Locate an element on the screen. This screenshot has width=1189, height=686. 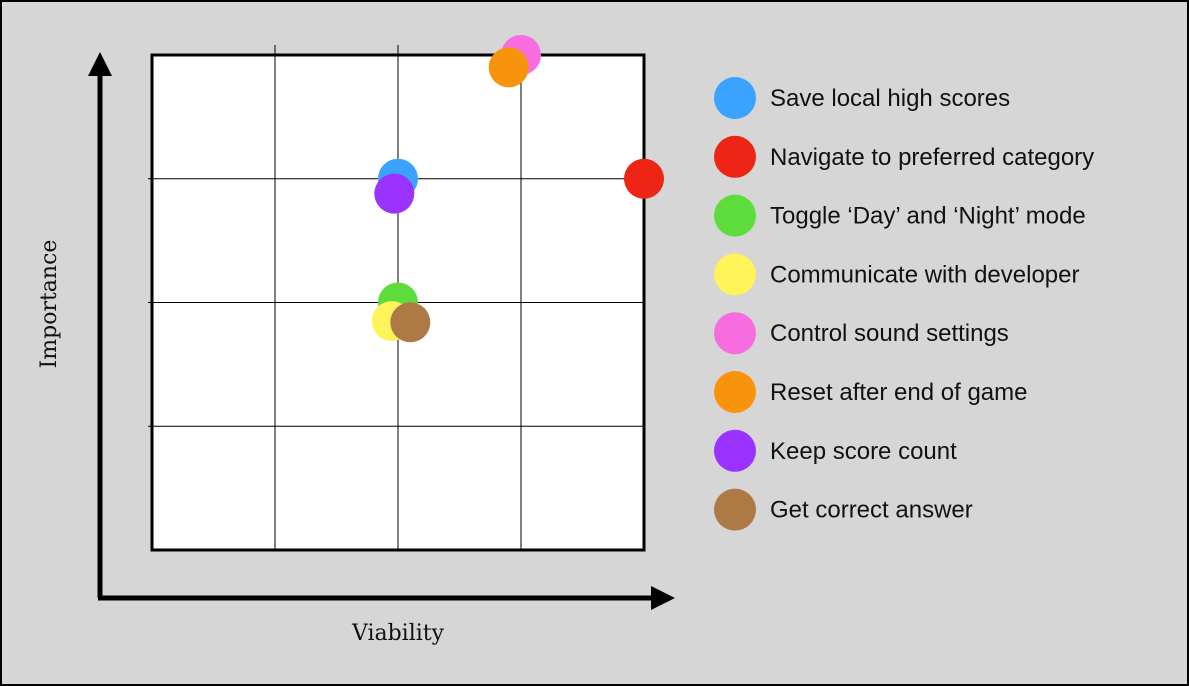
legend-label: Control sound settings is located at coordinates (889, 333).